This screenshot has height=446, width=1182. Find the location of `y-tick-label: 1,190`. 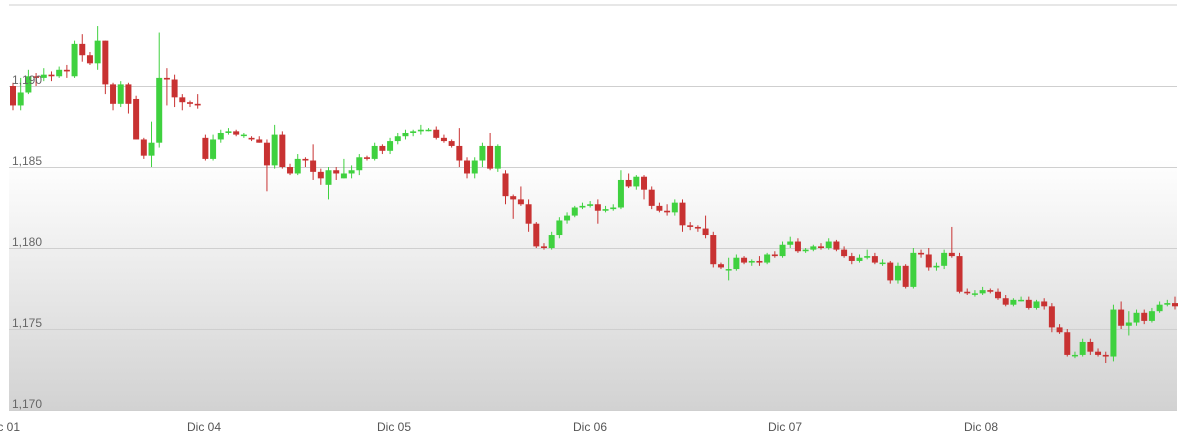

y-tick-label: 1,190 is located at coordinates (27, 80).